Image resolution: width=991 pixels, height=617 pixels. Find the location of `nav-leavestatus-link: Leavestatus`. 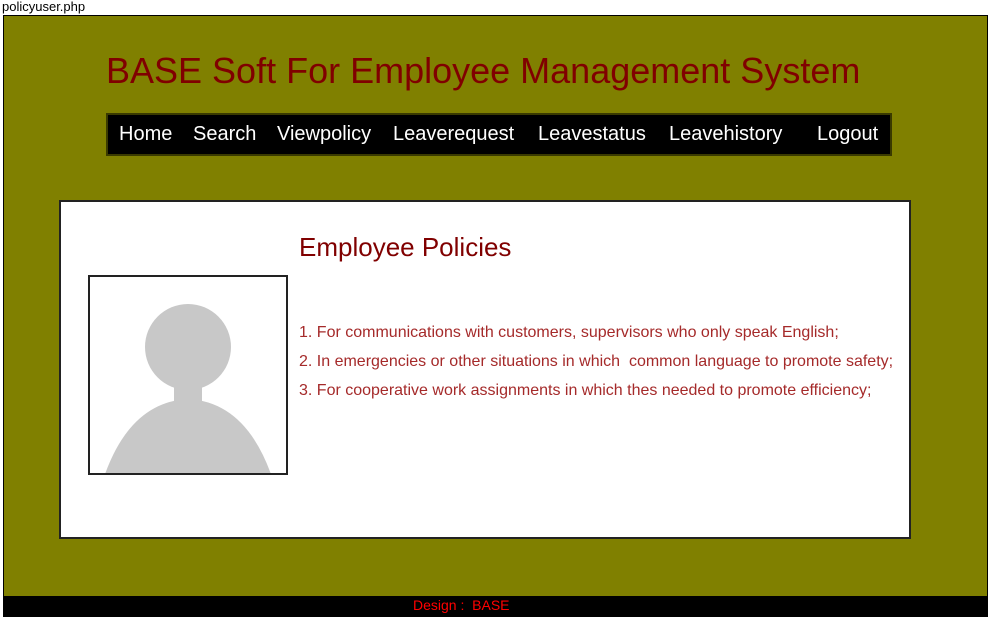

nav-leavestatus-link: Leavestatus is located at coordinates (592, 134).